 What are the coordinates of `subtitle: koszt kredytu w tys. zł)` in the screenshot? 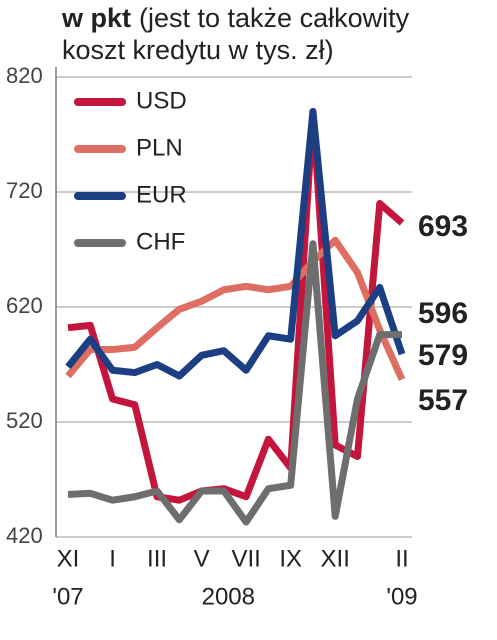 It's located at (198, 50).